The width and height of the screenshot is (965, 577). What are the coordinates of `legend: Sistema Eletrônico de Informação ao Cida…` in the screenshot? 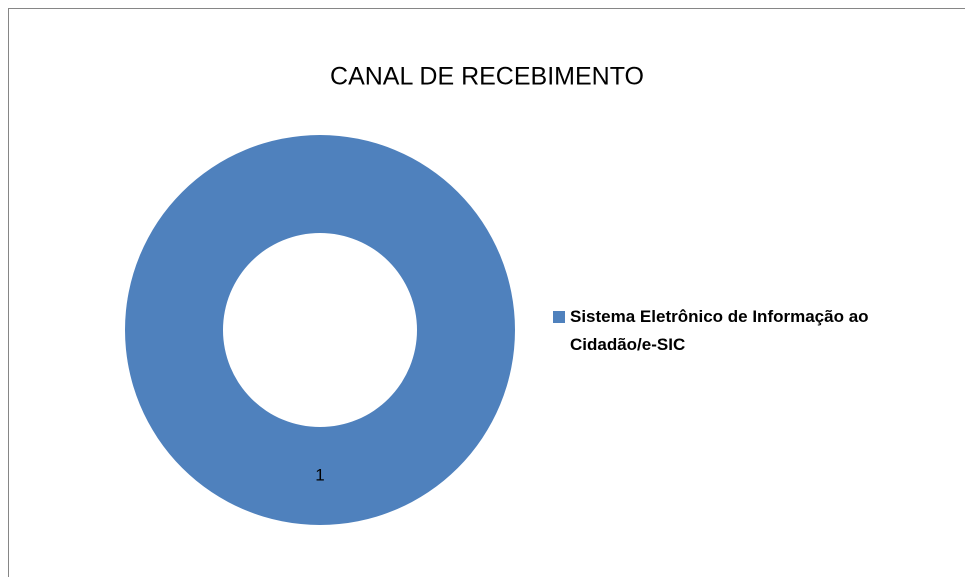 It's located at (748, 331).